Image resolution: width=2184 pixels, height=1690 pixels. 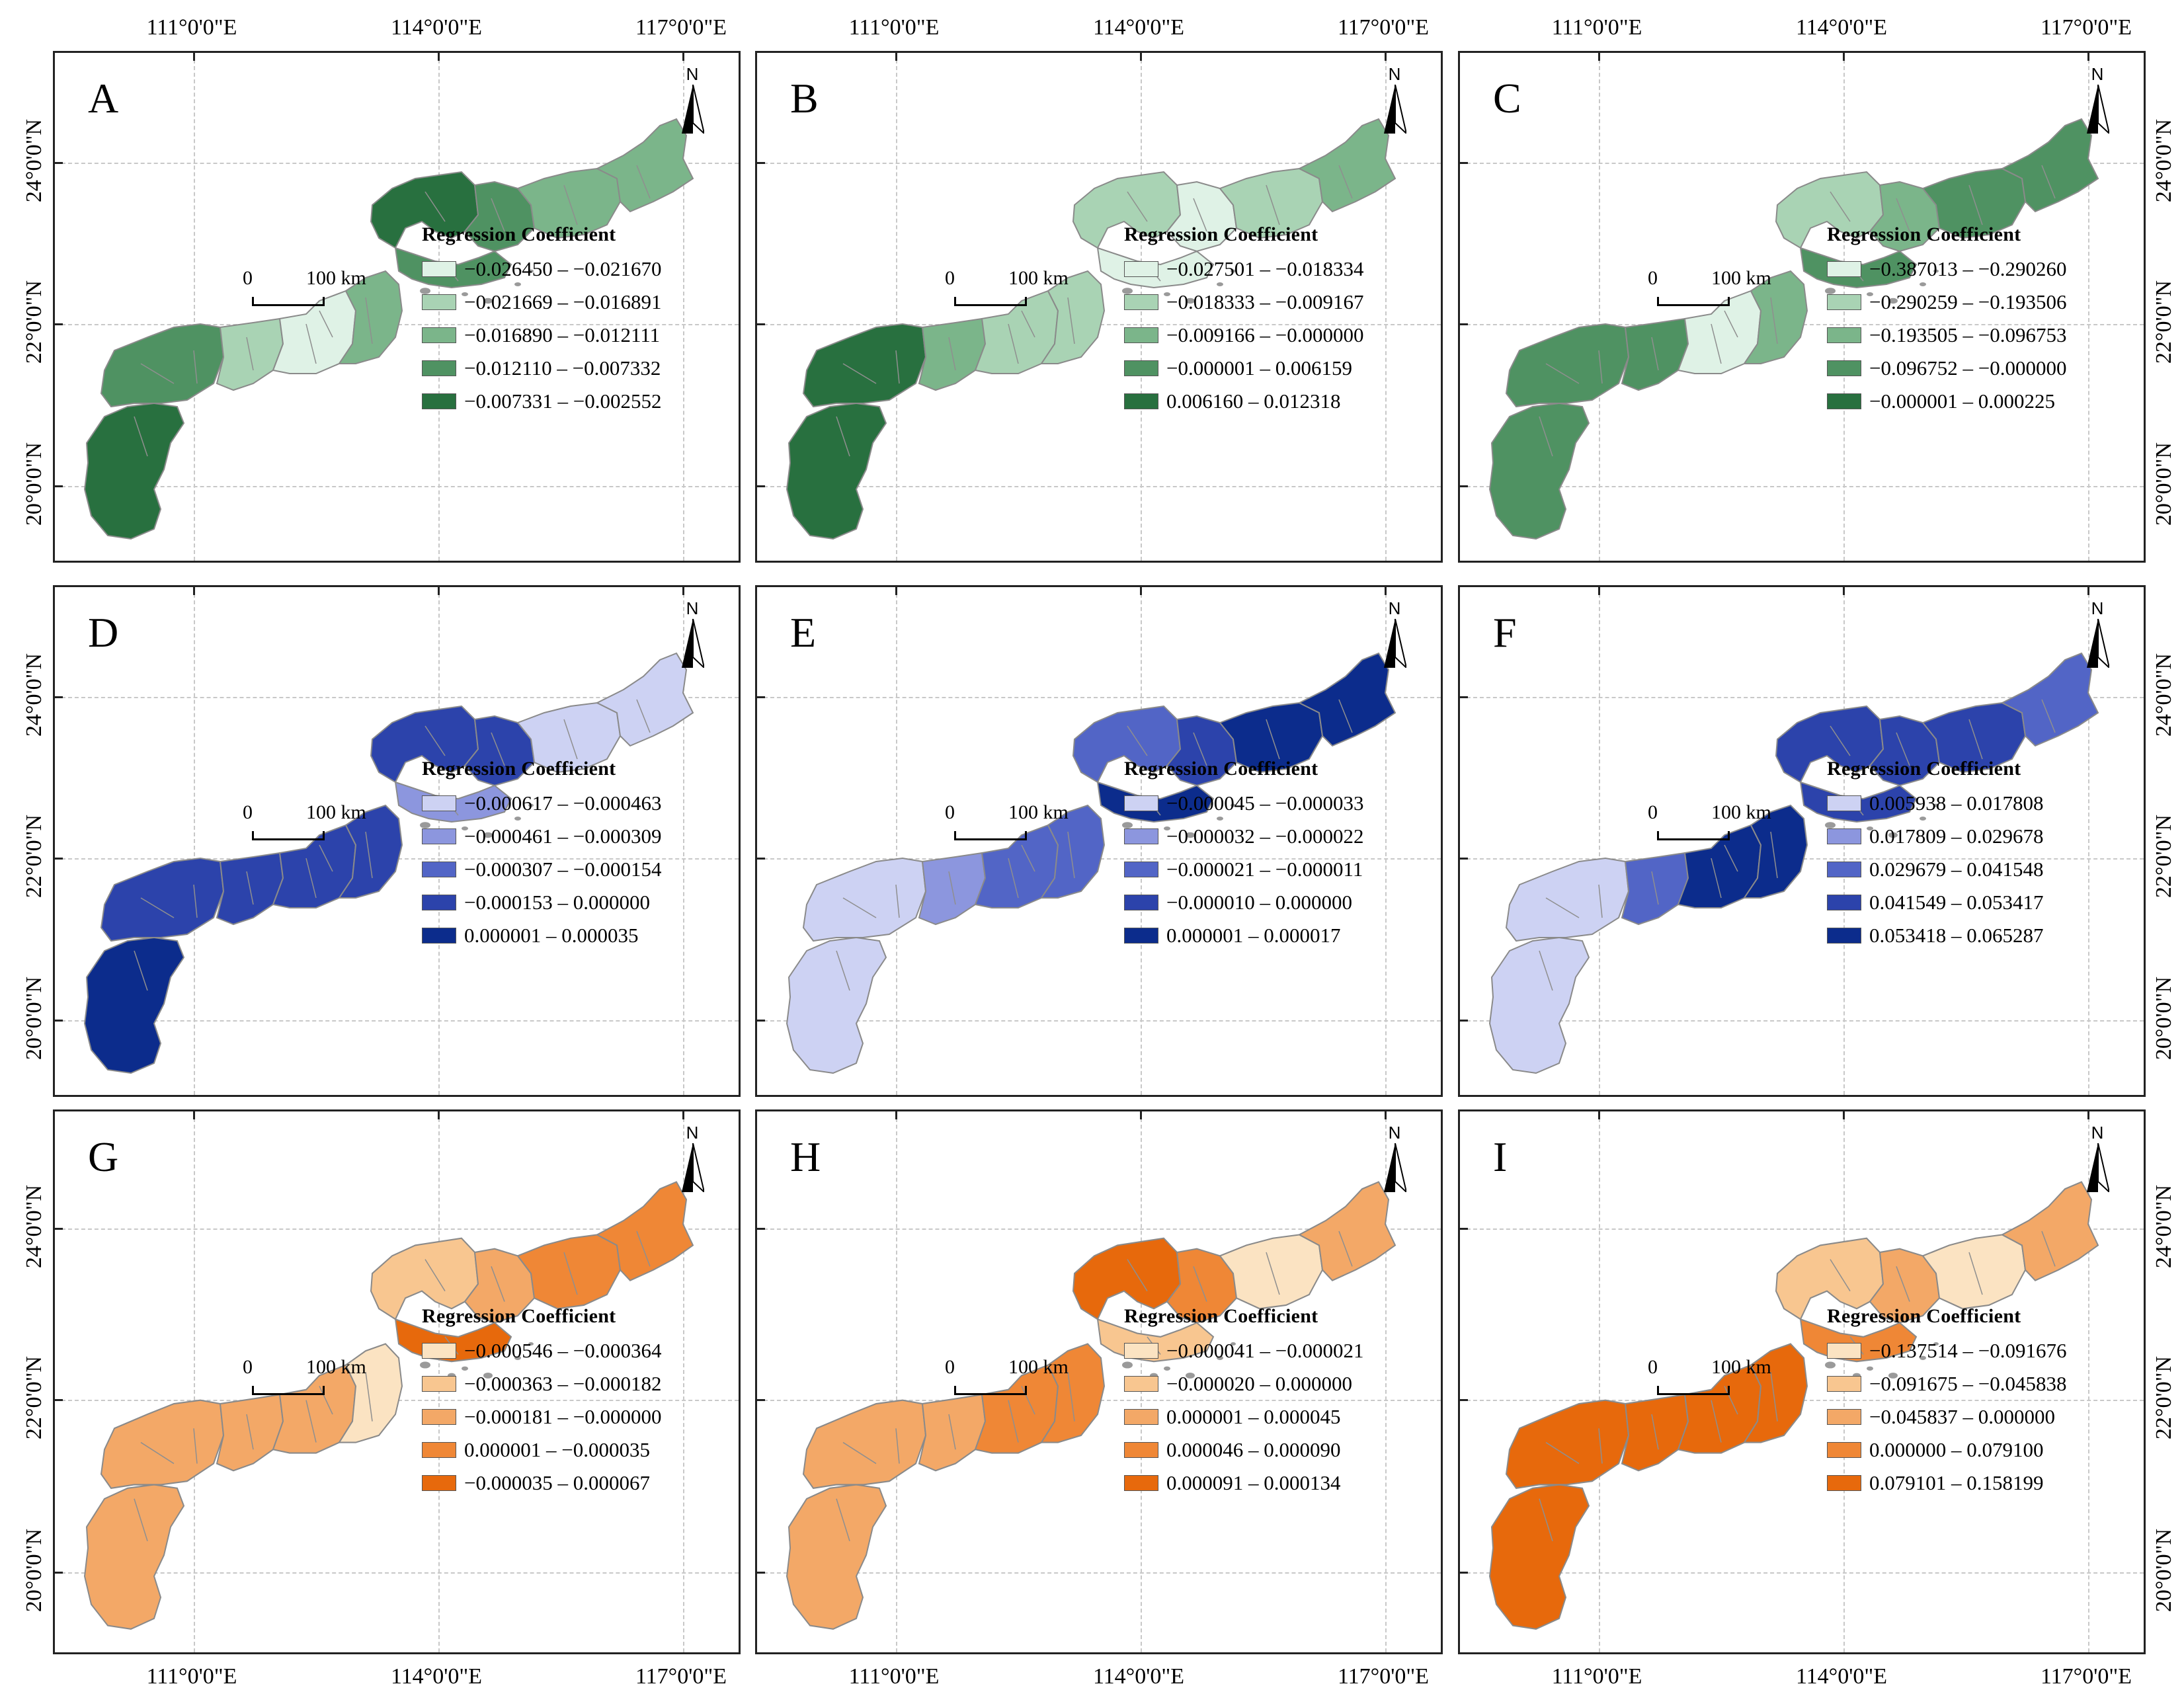 What do you see at coordinates (577, 837) in the screenshot?
I see `legend-item: −0.000461 – −0.000309` at bounding box center [577, 837].